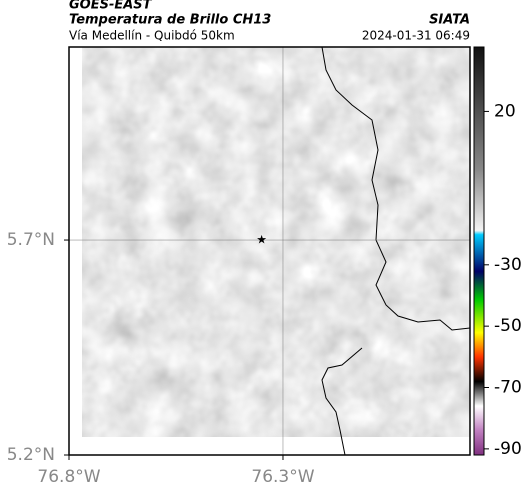  What do you see at coordinates (508, 265) in the screenshot?
I see `colorbar-tick-label: -30` at bounding box center [508, 265].